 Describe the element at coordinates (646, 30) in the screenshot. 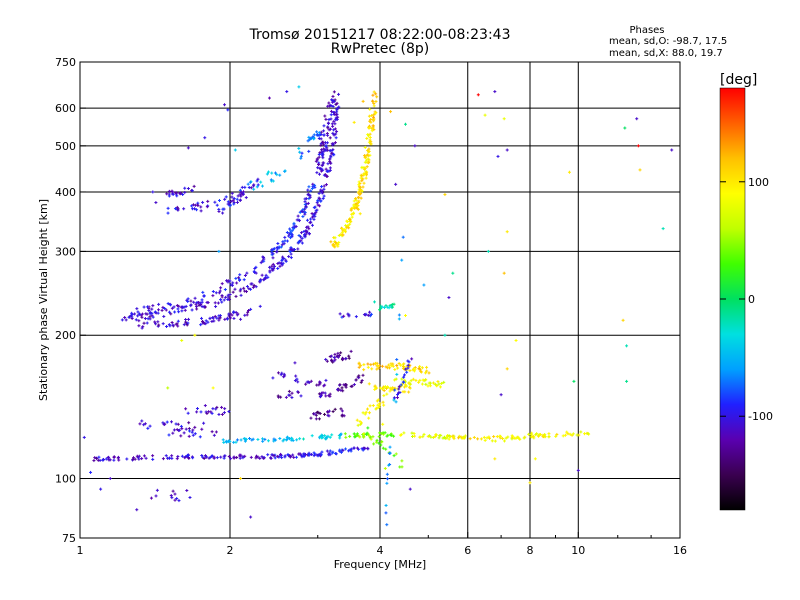

I see `stats-heading: Phases` at that location.